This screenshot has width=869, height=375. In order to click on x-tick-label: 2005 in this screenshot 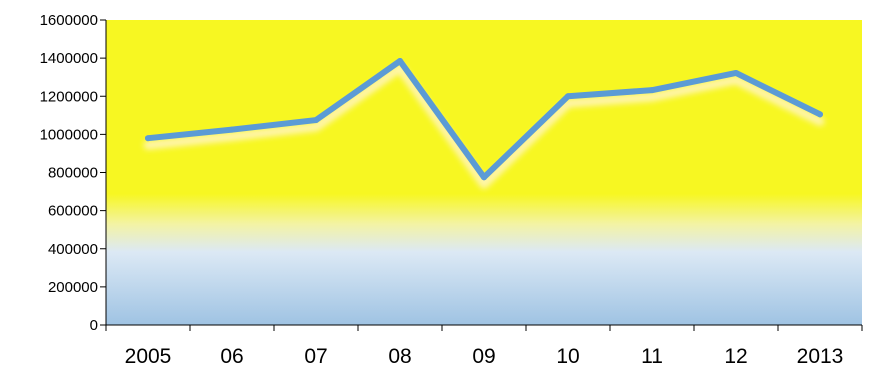, I will do `click(148, 356)`.